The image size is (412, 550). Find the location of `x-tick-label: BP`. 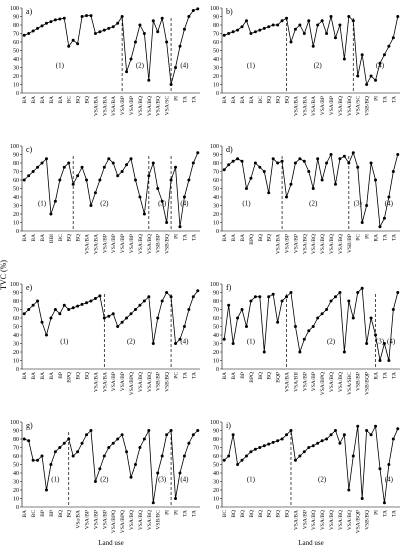

x-tick-label: BP is located at coordinates (43, 513).